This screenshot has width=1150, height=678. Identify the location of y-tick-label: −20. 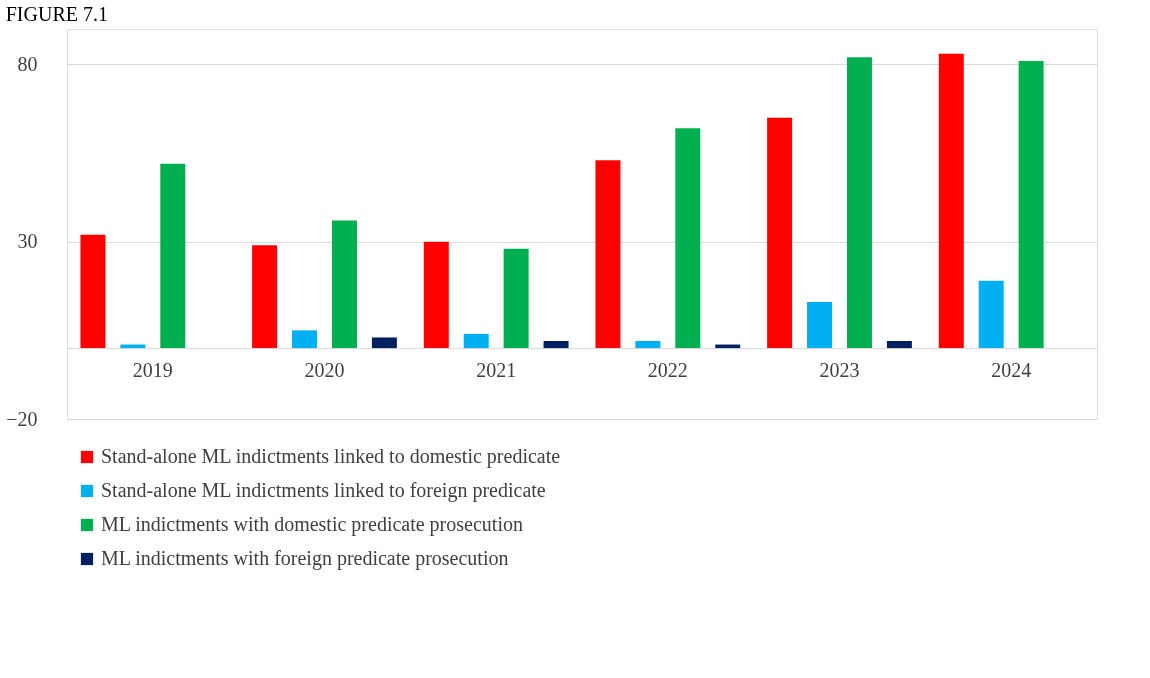
(22, 418).